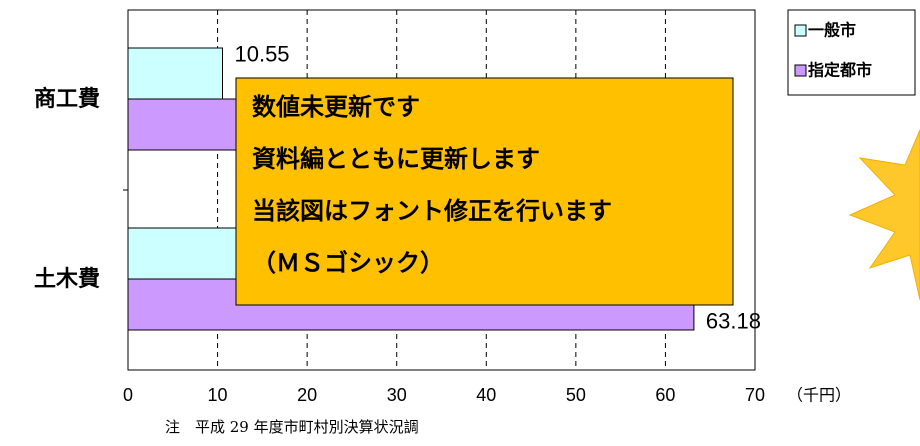 The image size is (920, 446). What do you see at coordinates (576, 395) in the screenshot?
I see `x-tick-label: 50` at bounding box center [576, 395].